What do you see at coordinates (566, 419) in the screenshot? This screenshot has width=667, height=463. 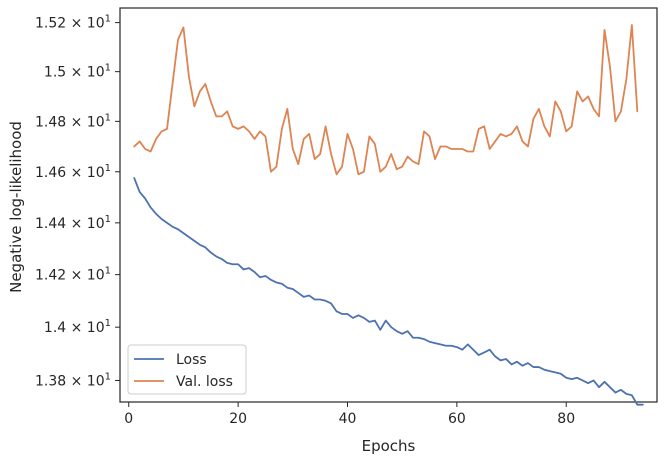 I see `x-tick-label: 80` at bounding box center [566, 419].